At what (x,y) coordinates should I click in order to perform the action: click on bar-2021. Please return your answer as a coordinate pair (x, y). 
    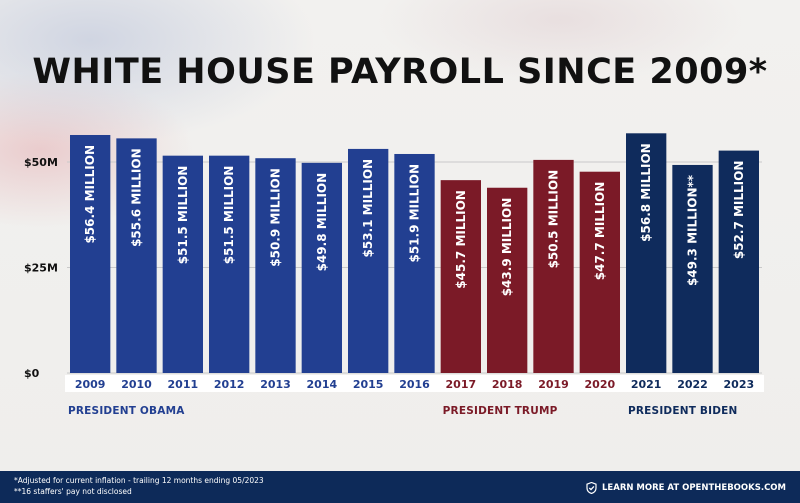
    Looking at the image, I should click on (646, 253).